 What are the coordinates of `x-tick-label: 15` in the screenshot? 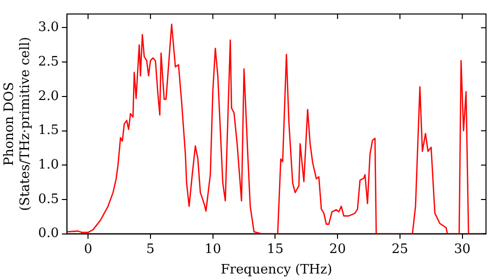 It's located at (275, 249).